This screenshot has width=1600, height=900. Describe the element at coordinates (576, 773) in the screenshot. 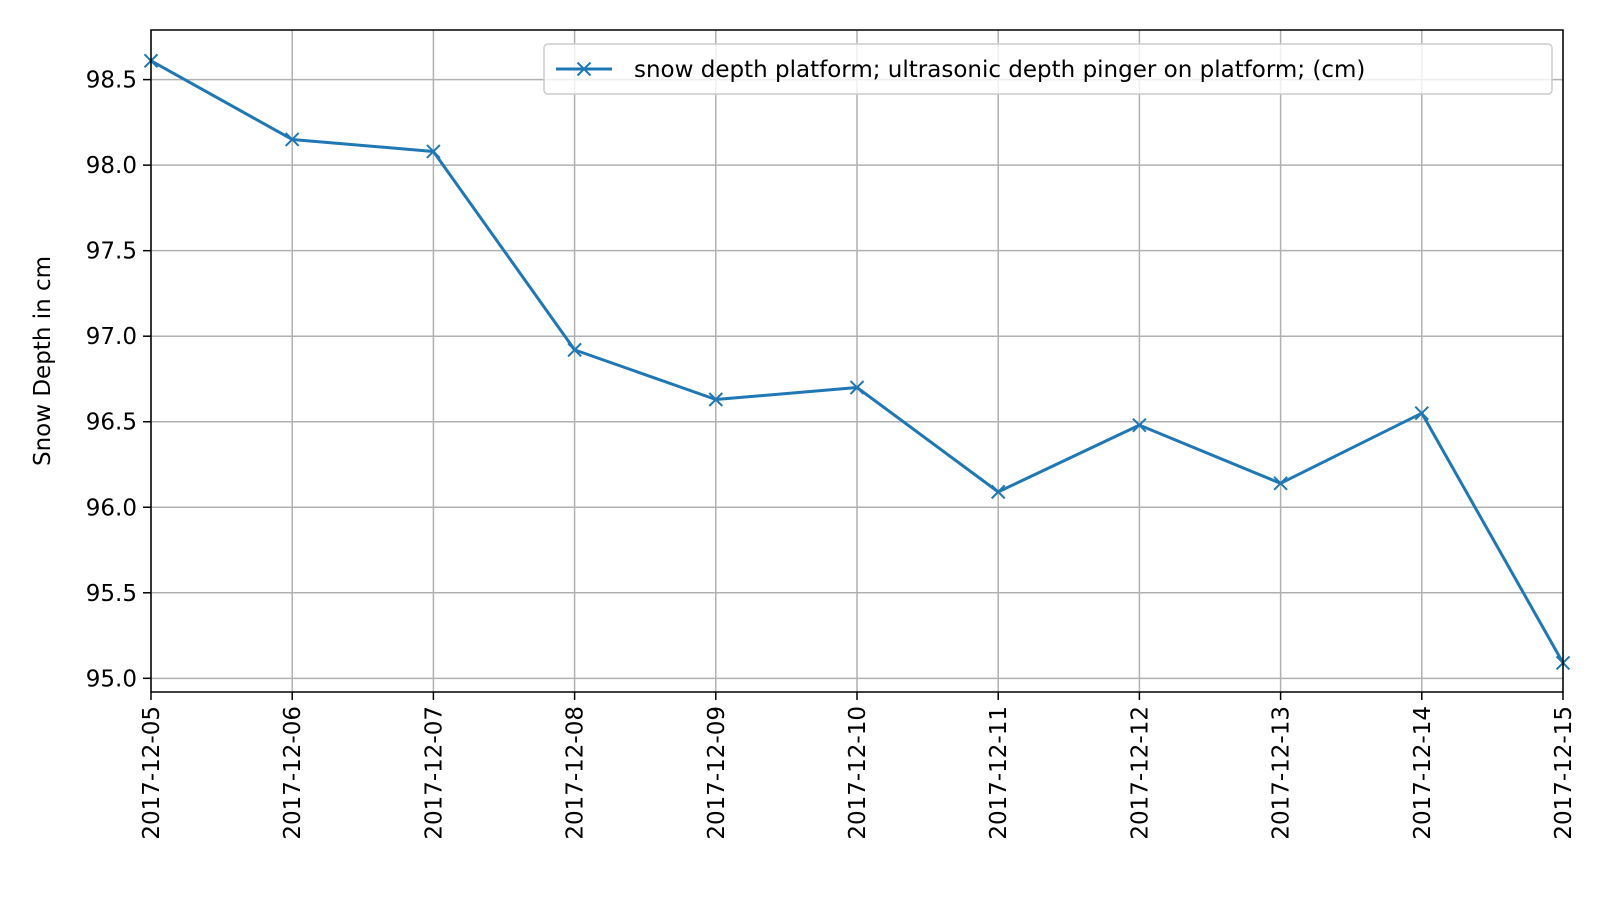

I see `x-tick-label: 2017-12-08` at that location.